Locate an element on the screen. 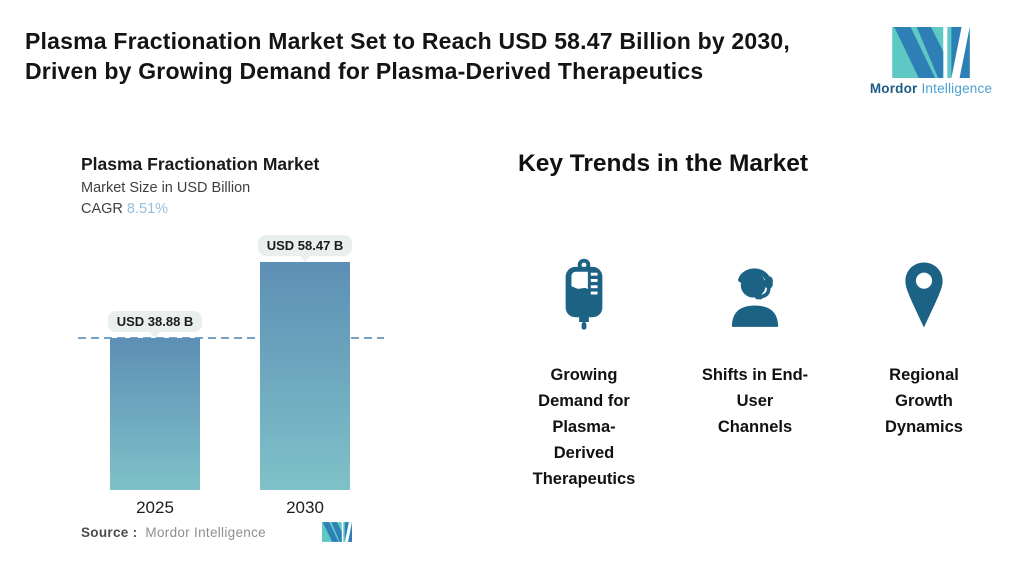 Image resolution: width=1026 pixels, height=571 pixels. mordor-intelligence-small-logo-icon is located at coordinates (337, 532).